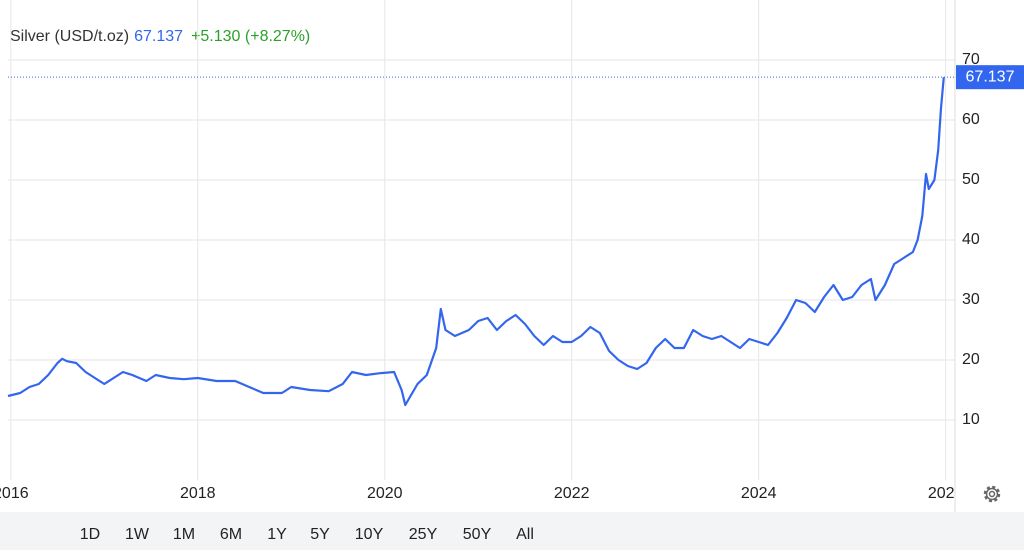 Image resolution: width=1024 pixels, height=555 pixels. Describe the element at coordinates (572, 493) in the screenshot. I see `x-tick-label: 2022` at that location.